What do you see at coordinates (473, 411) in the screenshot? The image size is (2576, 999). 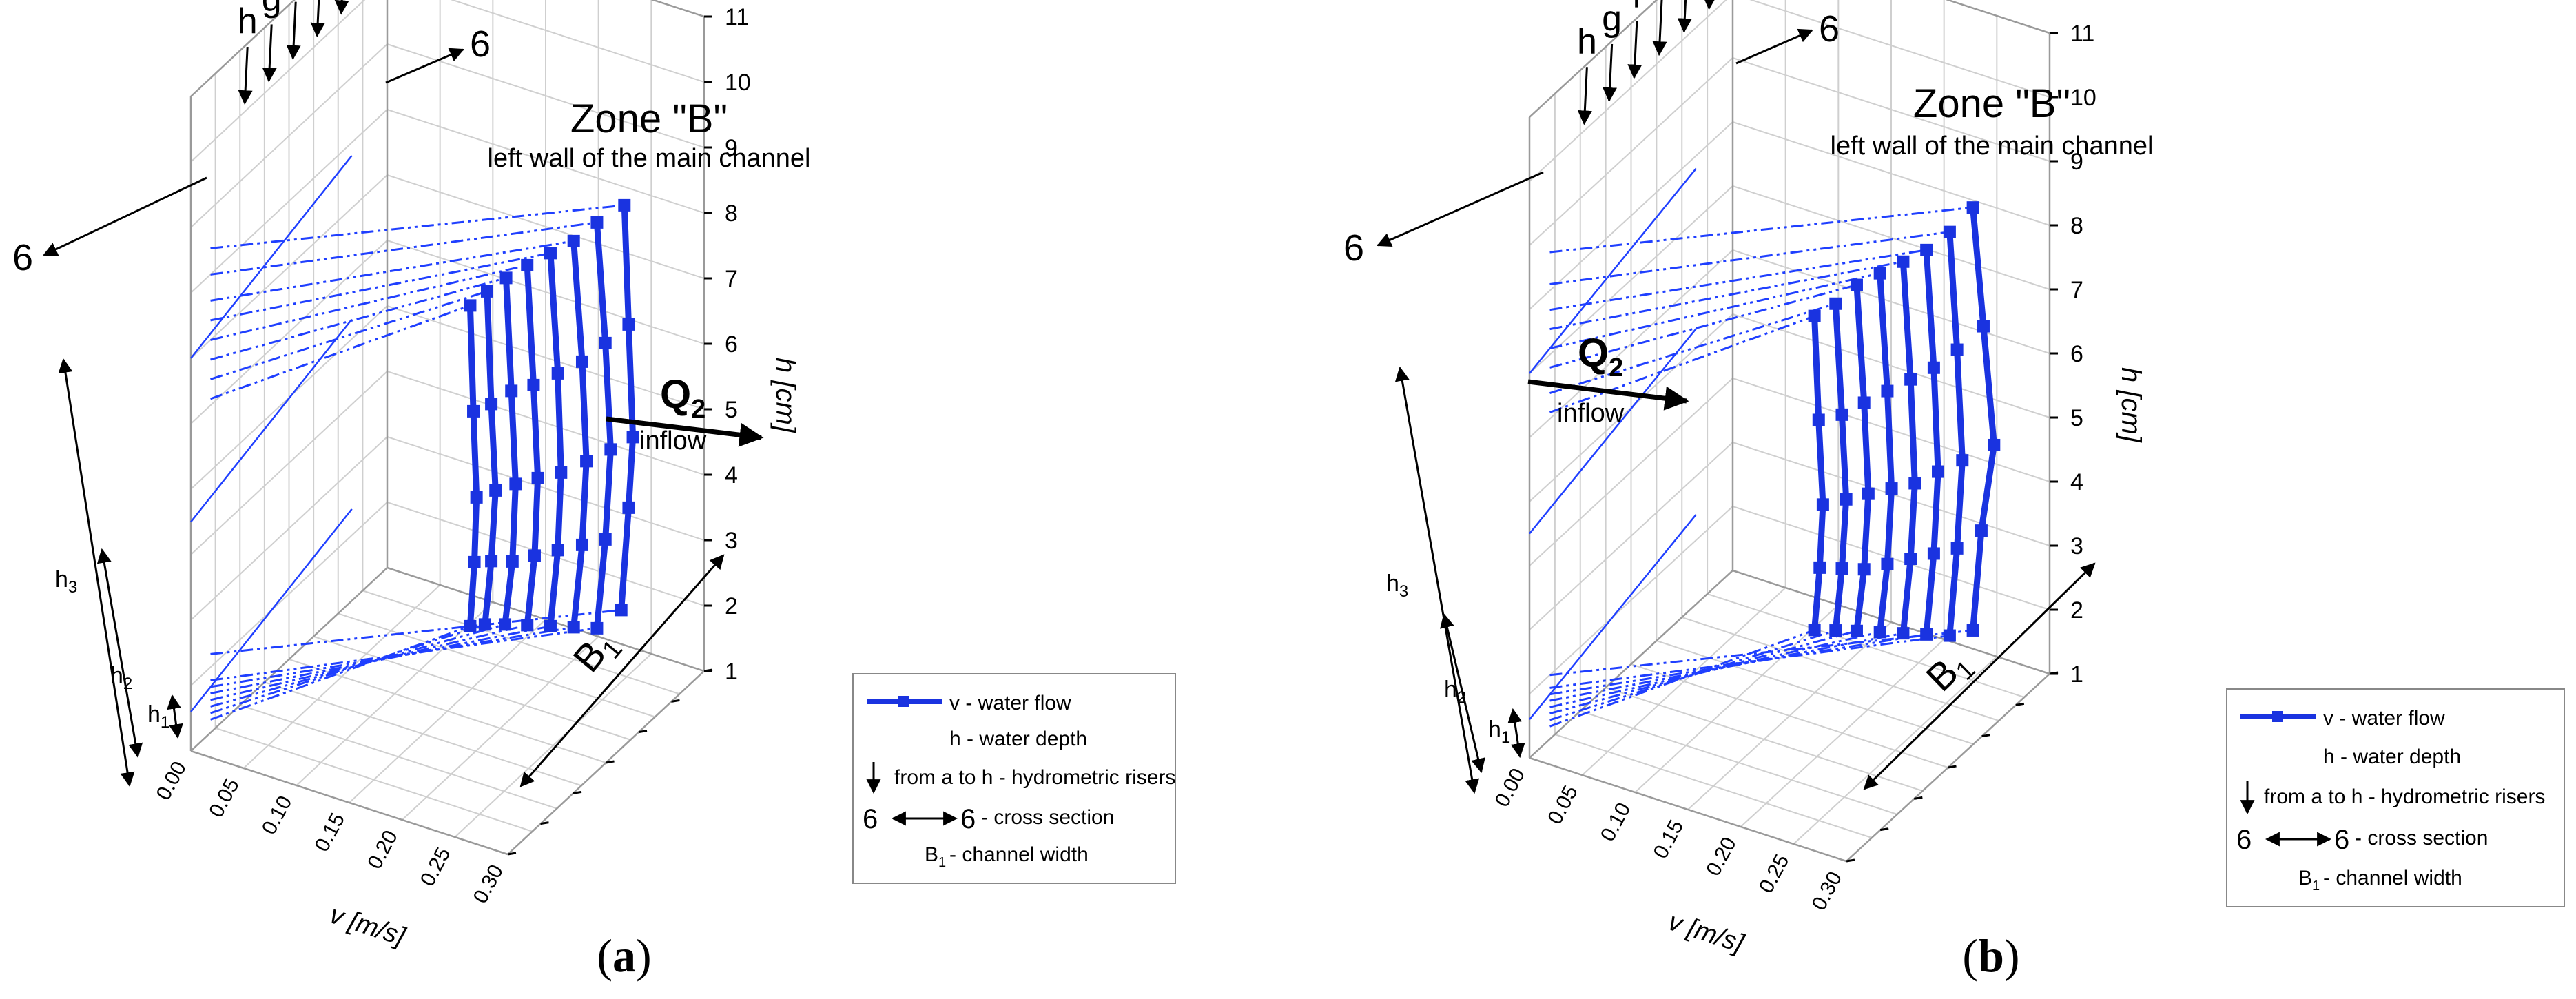 I see `data-point-h` at bounding box center [473, 411].